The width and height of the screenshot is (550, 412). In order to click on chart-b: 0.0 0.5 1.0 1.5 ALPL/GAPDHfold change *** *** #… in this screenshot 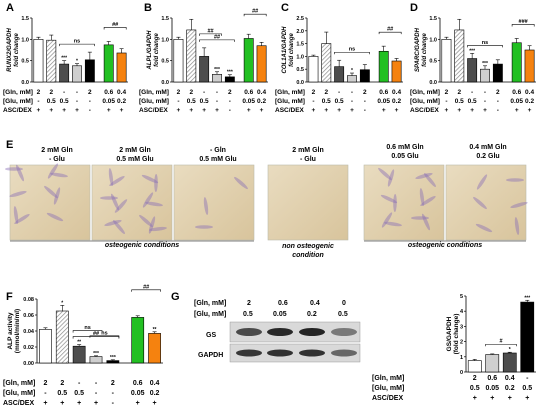, I will do `click(203, 61)`.